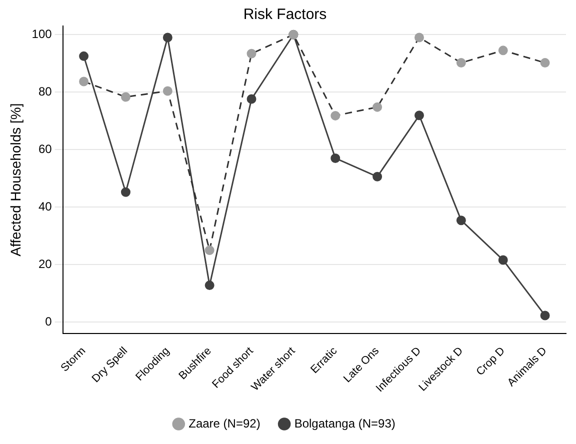  I want to click on legend-label: Zaare (N=92), so click(224, 423).